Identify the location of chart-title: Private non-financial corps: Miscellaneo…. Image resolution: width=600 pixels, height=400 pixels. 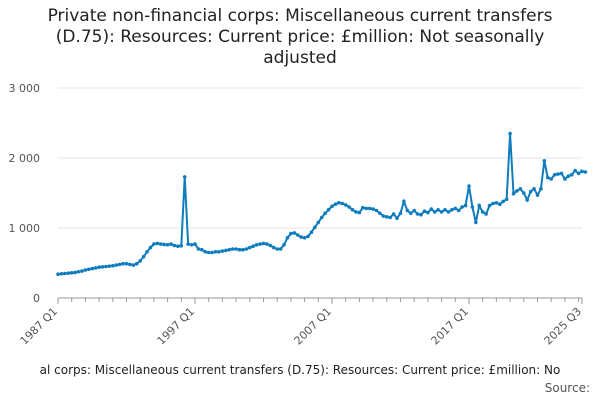
(300, 37).